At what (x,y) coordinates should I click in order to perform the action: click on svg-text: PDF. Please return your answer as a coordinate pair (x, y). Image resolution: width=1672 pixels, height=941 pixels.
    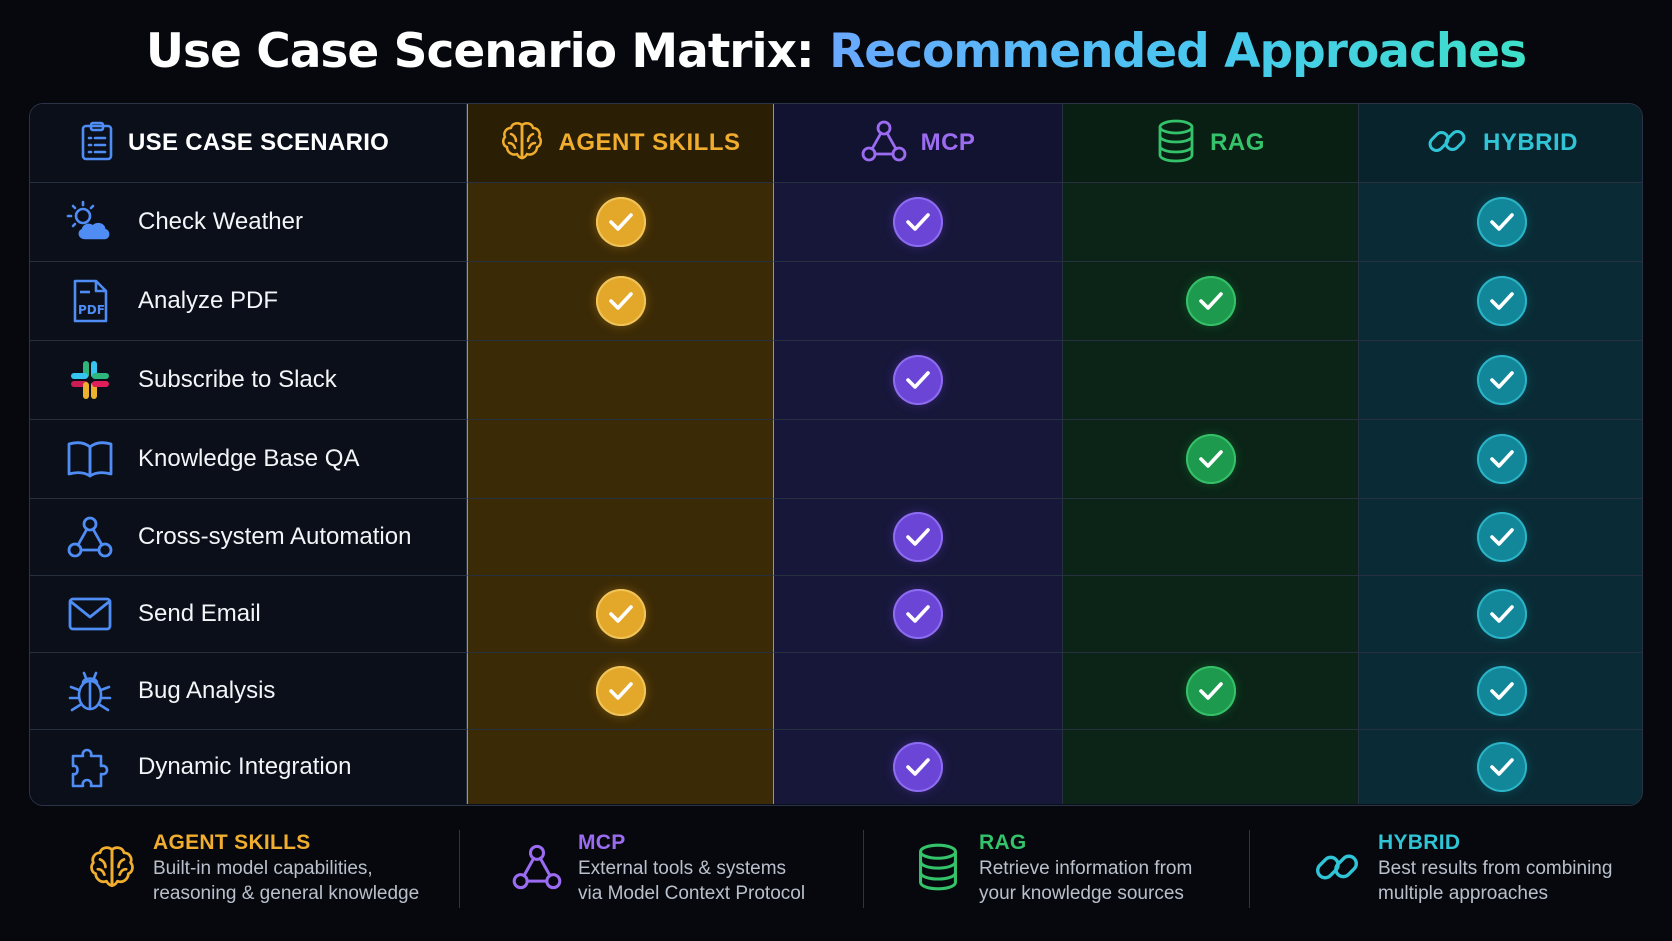
    Looking at the image, I should click on (91, 310).